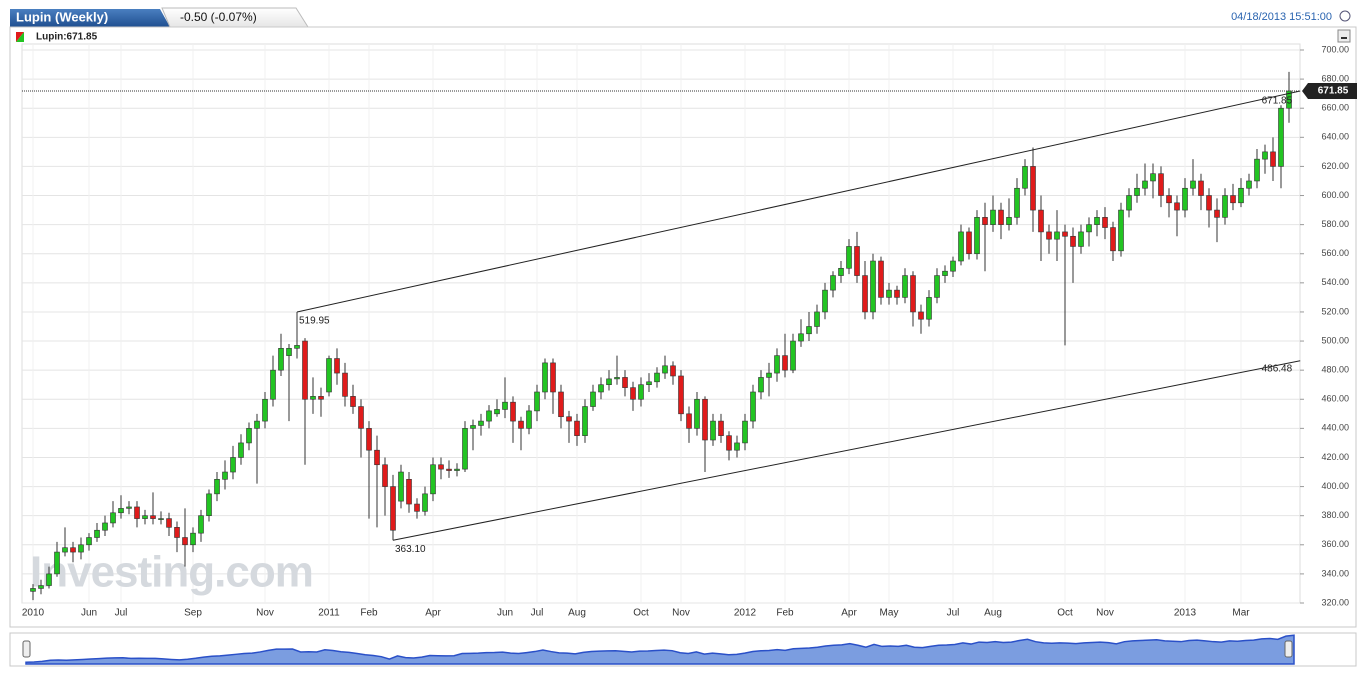 This screenshot has width=1366, height=680. I want to click on price-tag, so click(1329, 90).